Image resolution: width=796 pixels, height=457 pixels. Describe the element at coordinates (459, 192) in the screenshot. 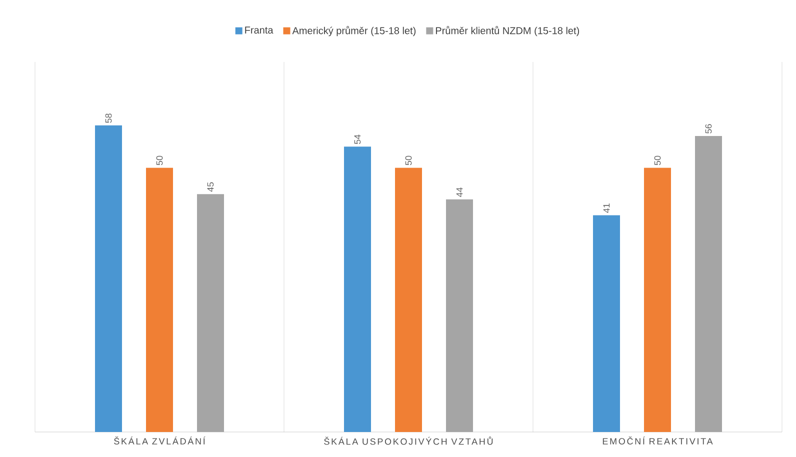

I see `data-label: 44` at that location.